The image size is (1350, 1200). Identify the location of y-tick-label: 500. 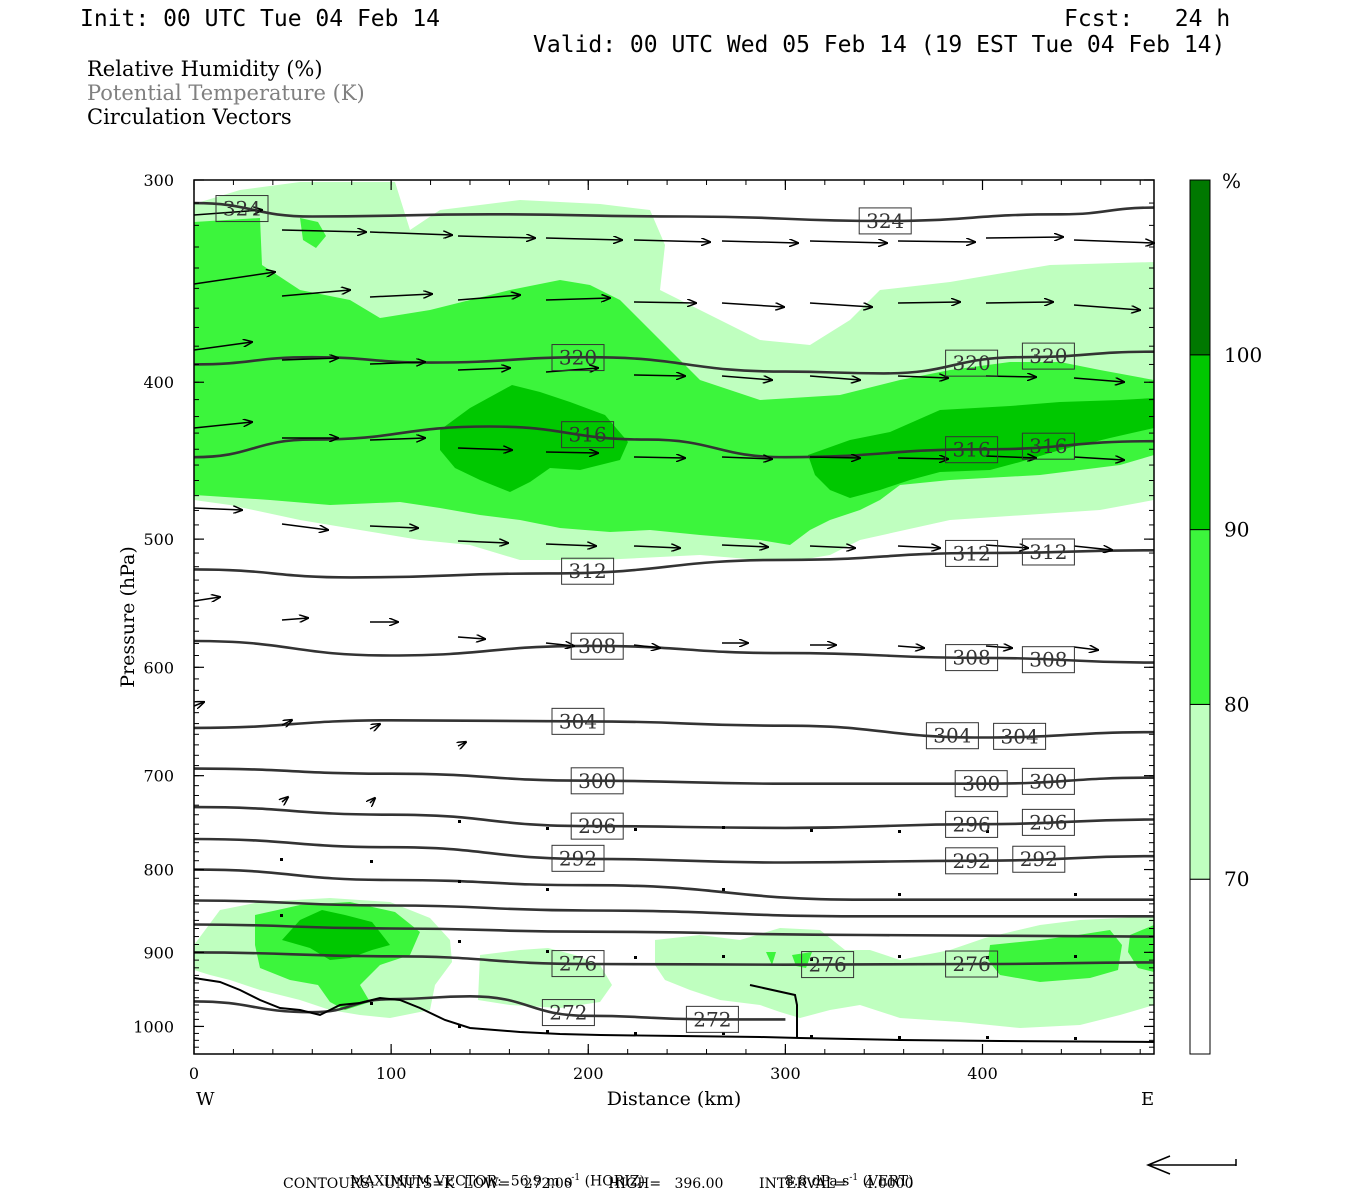
(158, 539).